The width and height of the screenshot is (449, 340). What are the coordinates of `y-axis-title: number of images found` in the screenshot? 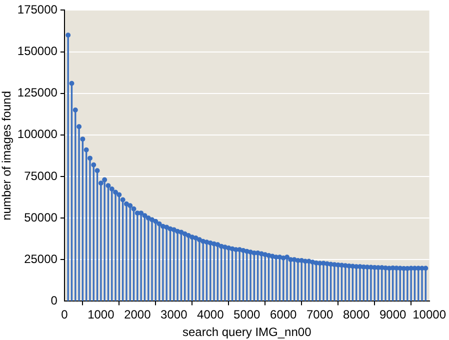 It's located at (7, 155).